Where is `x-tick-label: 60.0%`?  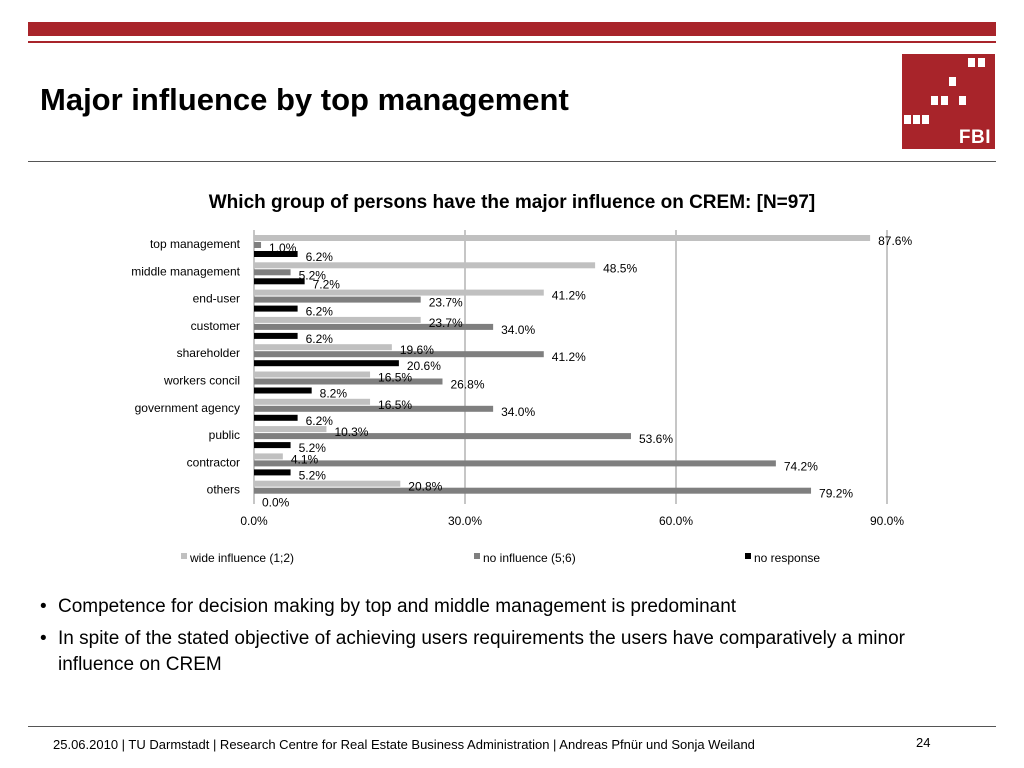
x-tick-label: 60.0% is located at coordinates (676, 521).